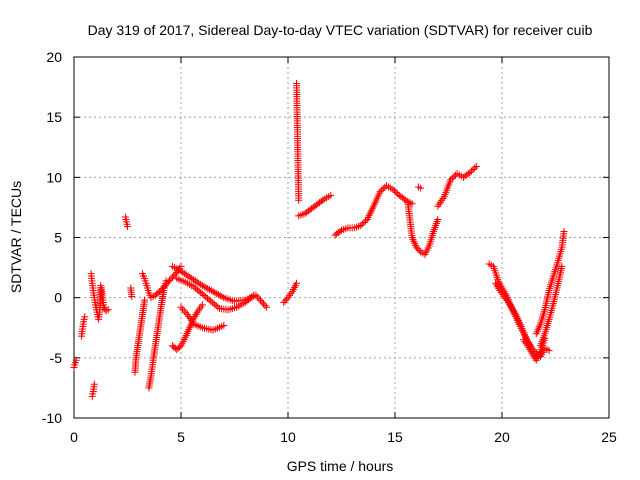  What do you see at coordinates (58, 238) in the screenshot?
I see `y-tick-label: 5` at bounding box center [58, 238].